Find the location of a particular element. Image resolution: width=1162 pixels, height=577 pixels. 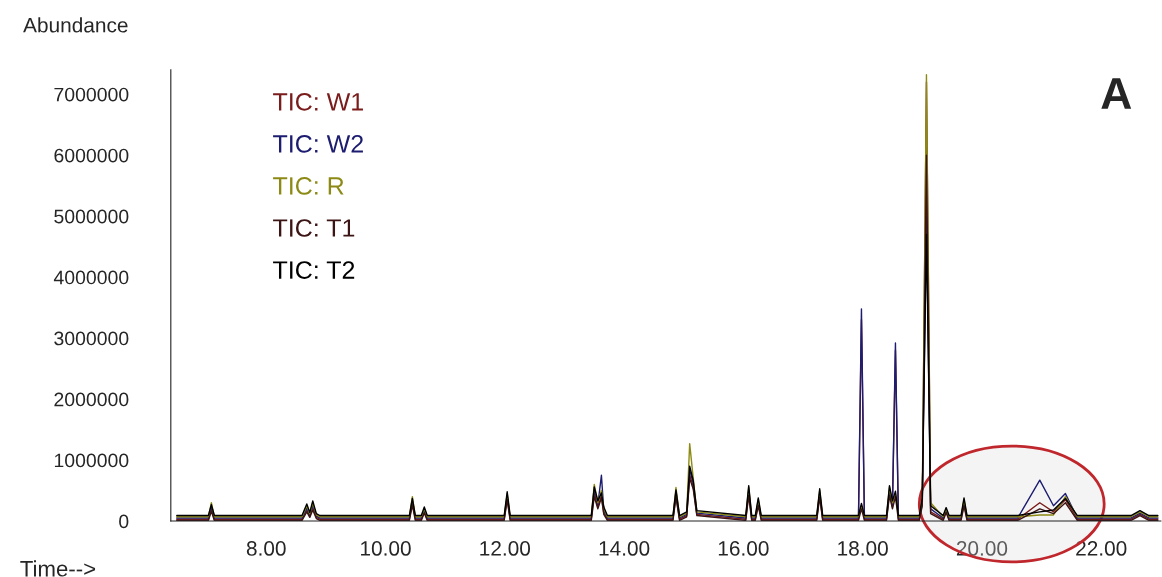

y-tick-label: 7000000 is located at coordinates (91, 94).